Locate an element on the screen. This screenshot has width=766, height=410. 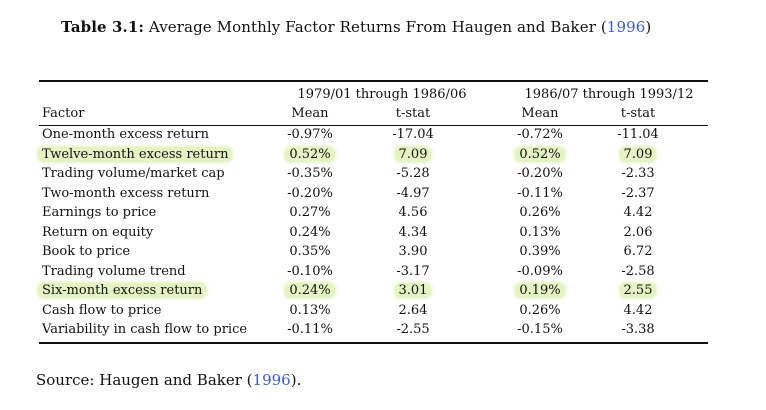
cell-mean-2-text: -0.72% is located at coordinates (540, 134).